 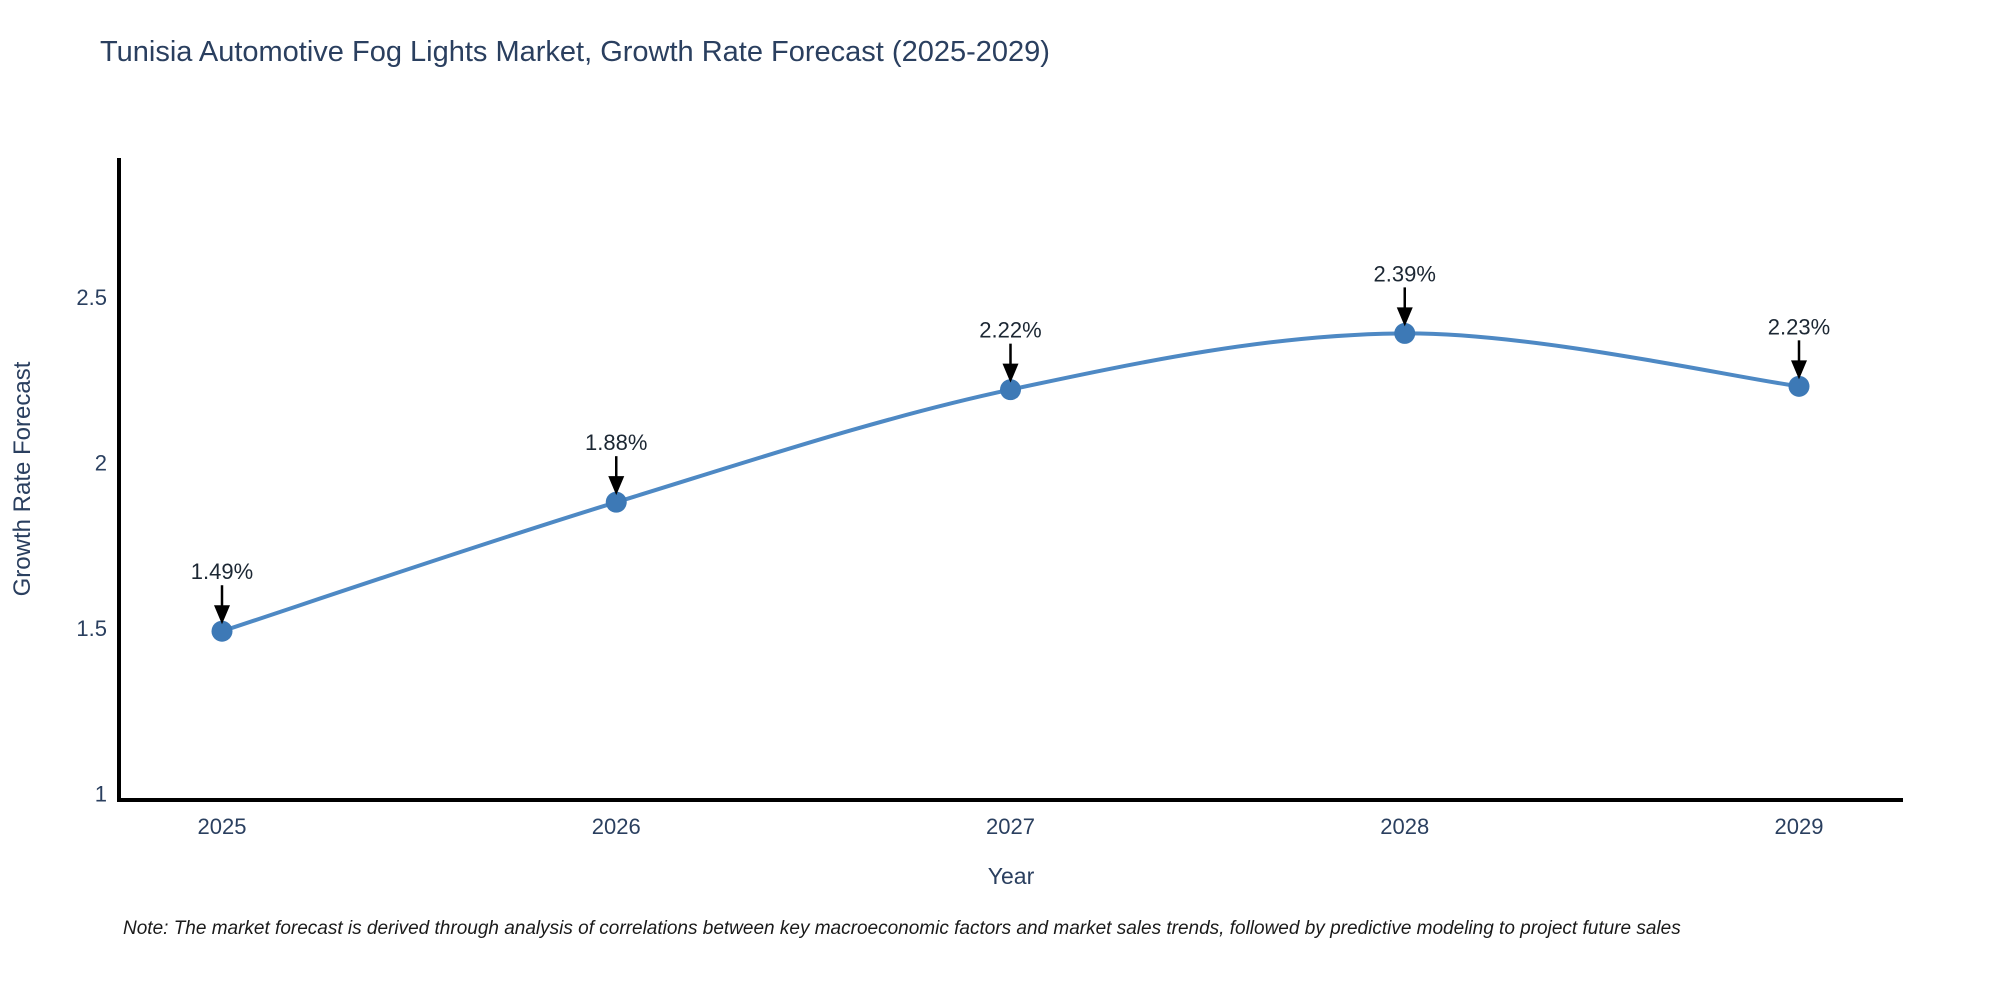 I want to click on y-tick-label: 1.5, so click(x=91, y=628).